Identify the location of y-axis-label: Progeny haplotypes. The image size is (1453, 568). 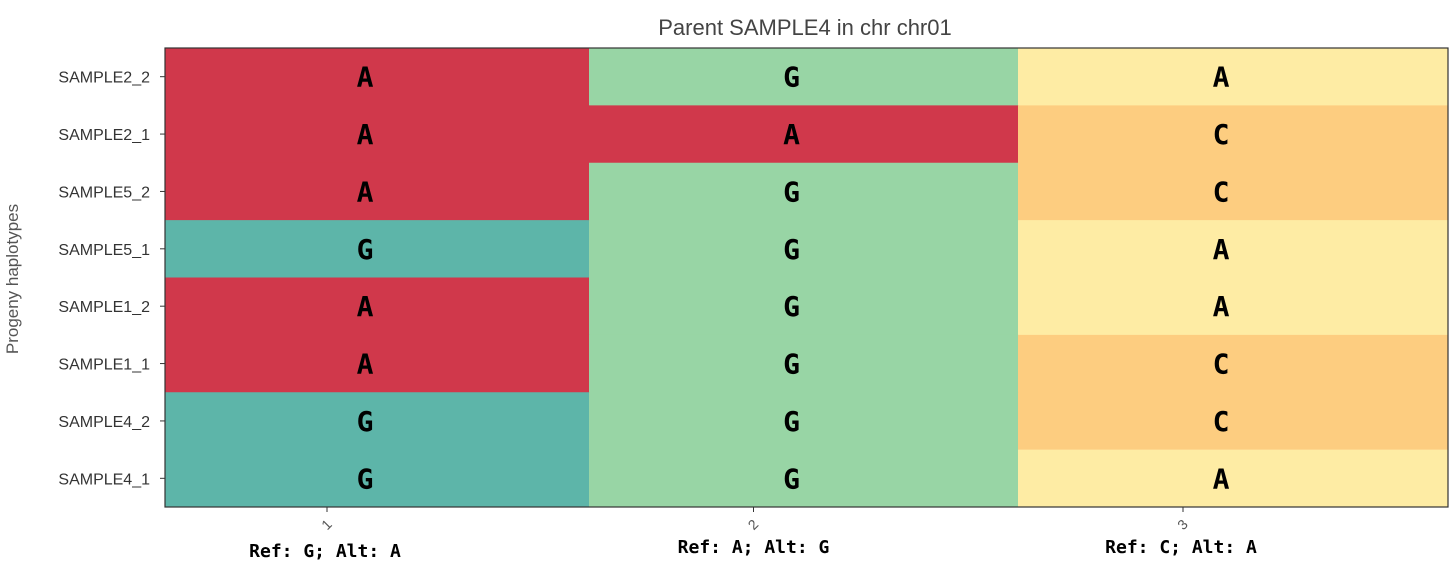
(12, 279).